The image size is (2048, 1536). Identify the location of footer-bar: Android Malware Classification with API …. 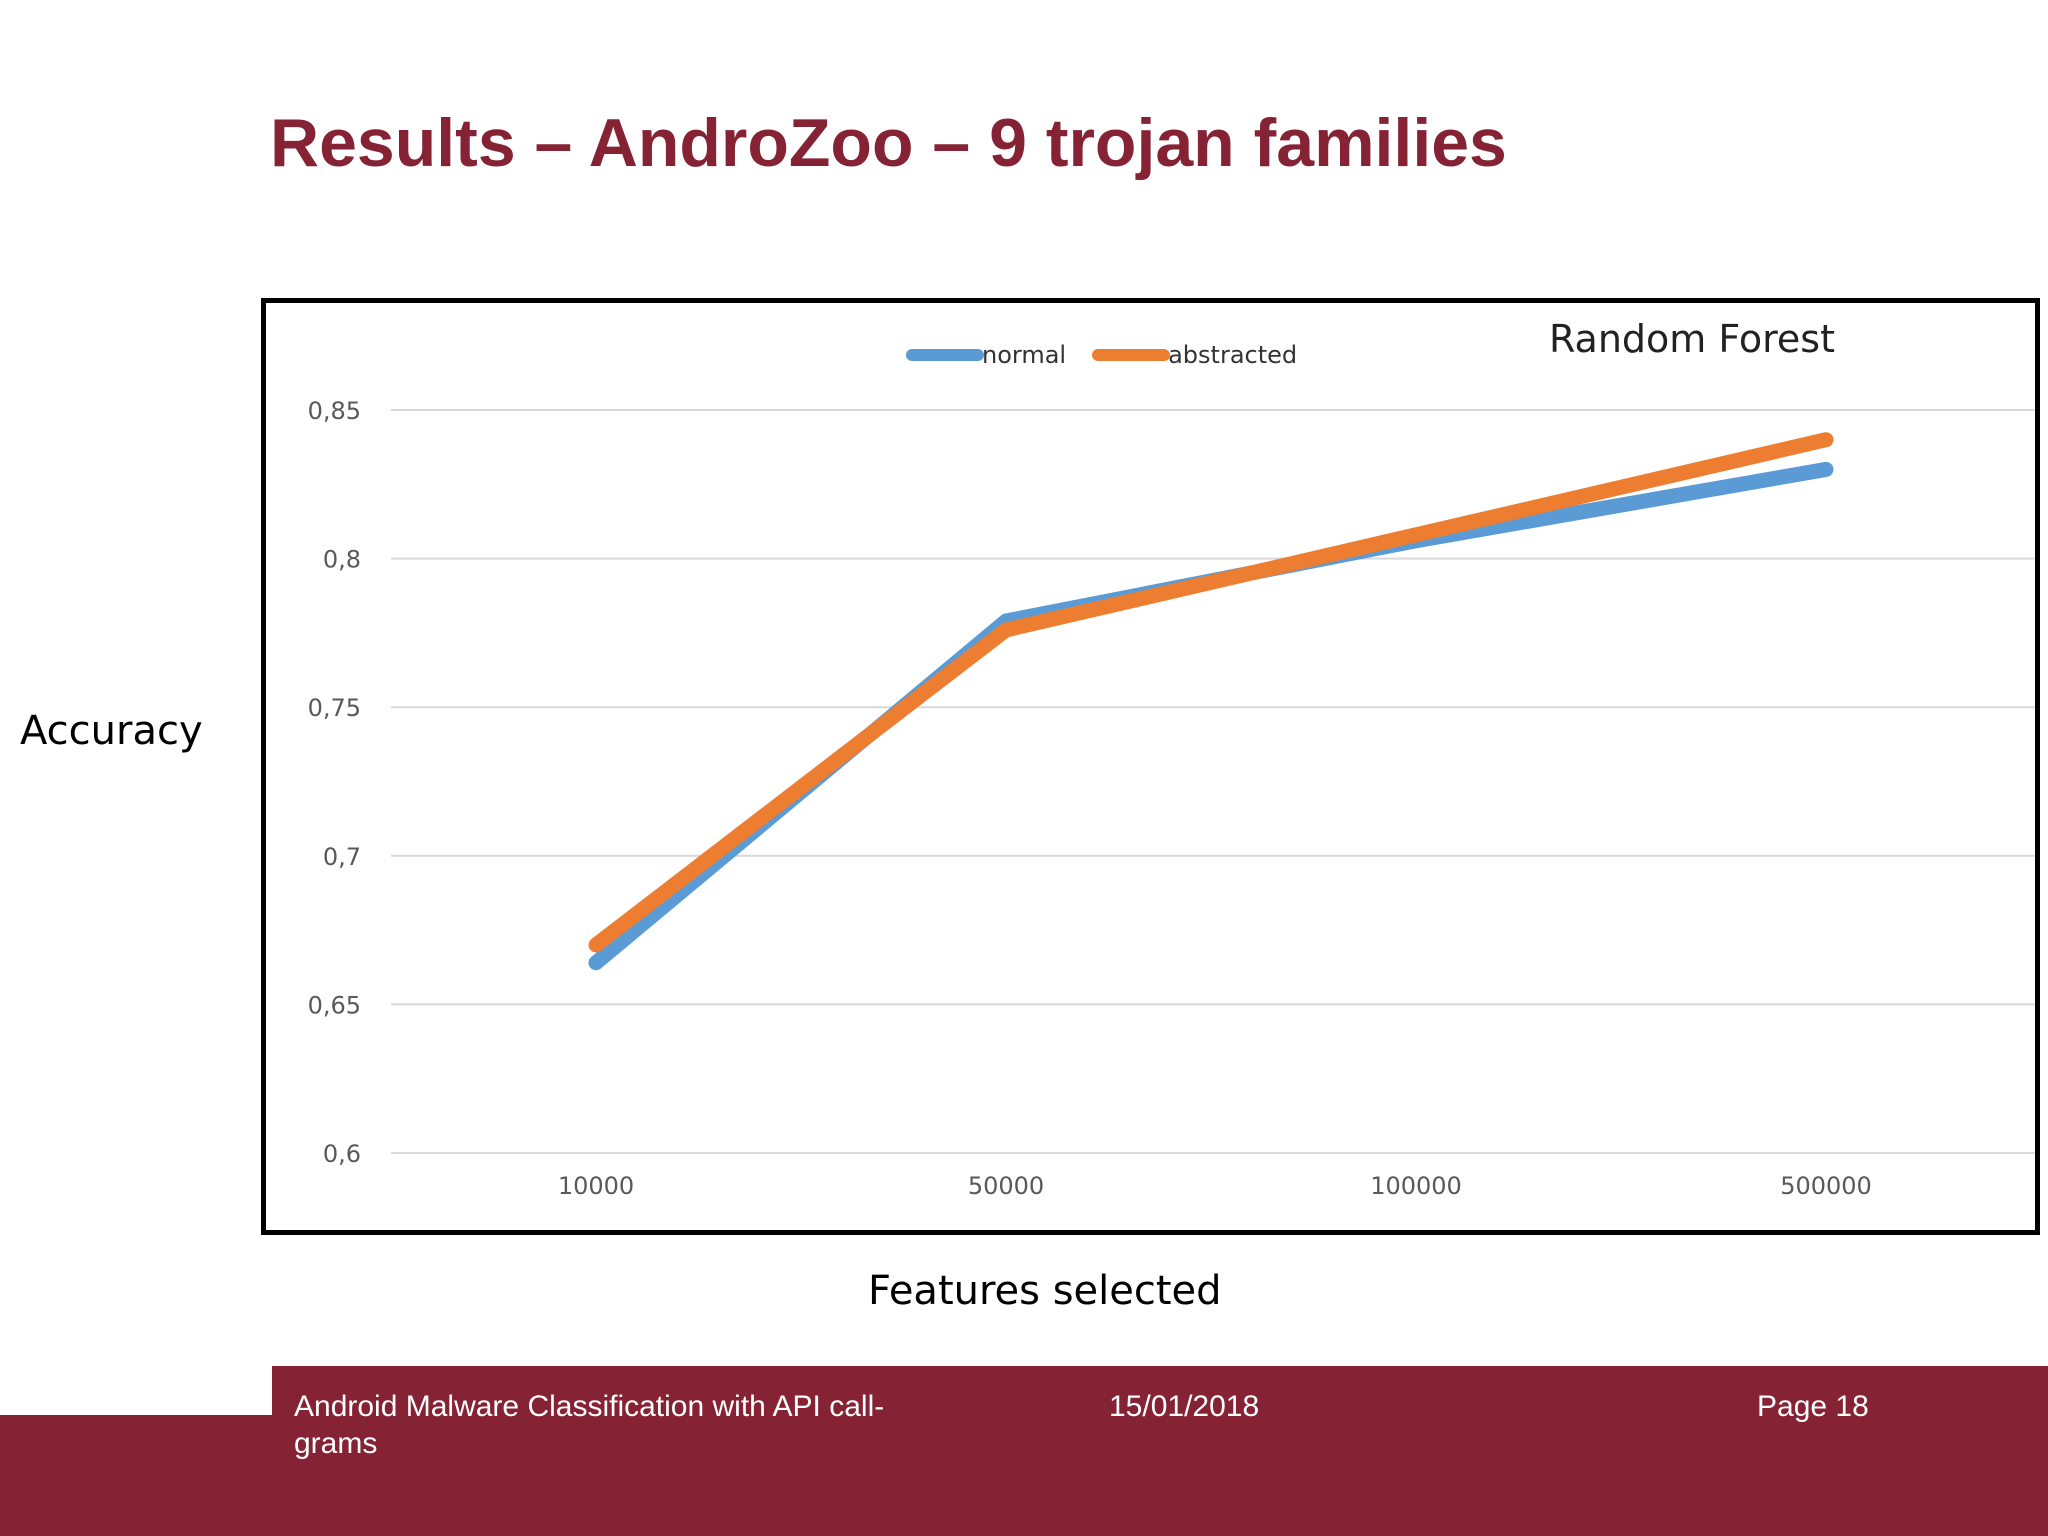
(1160, 1451).